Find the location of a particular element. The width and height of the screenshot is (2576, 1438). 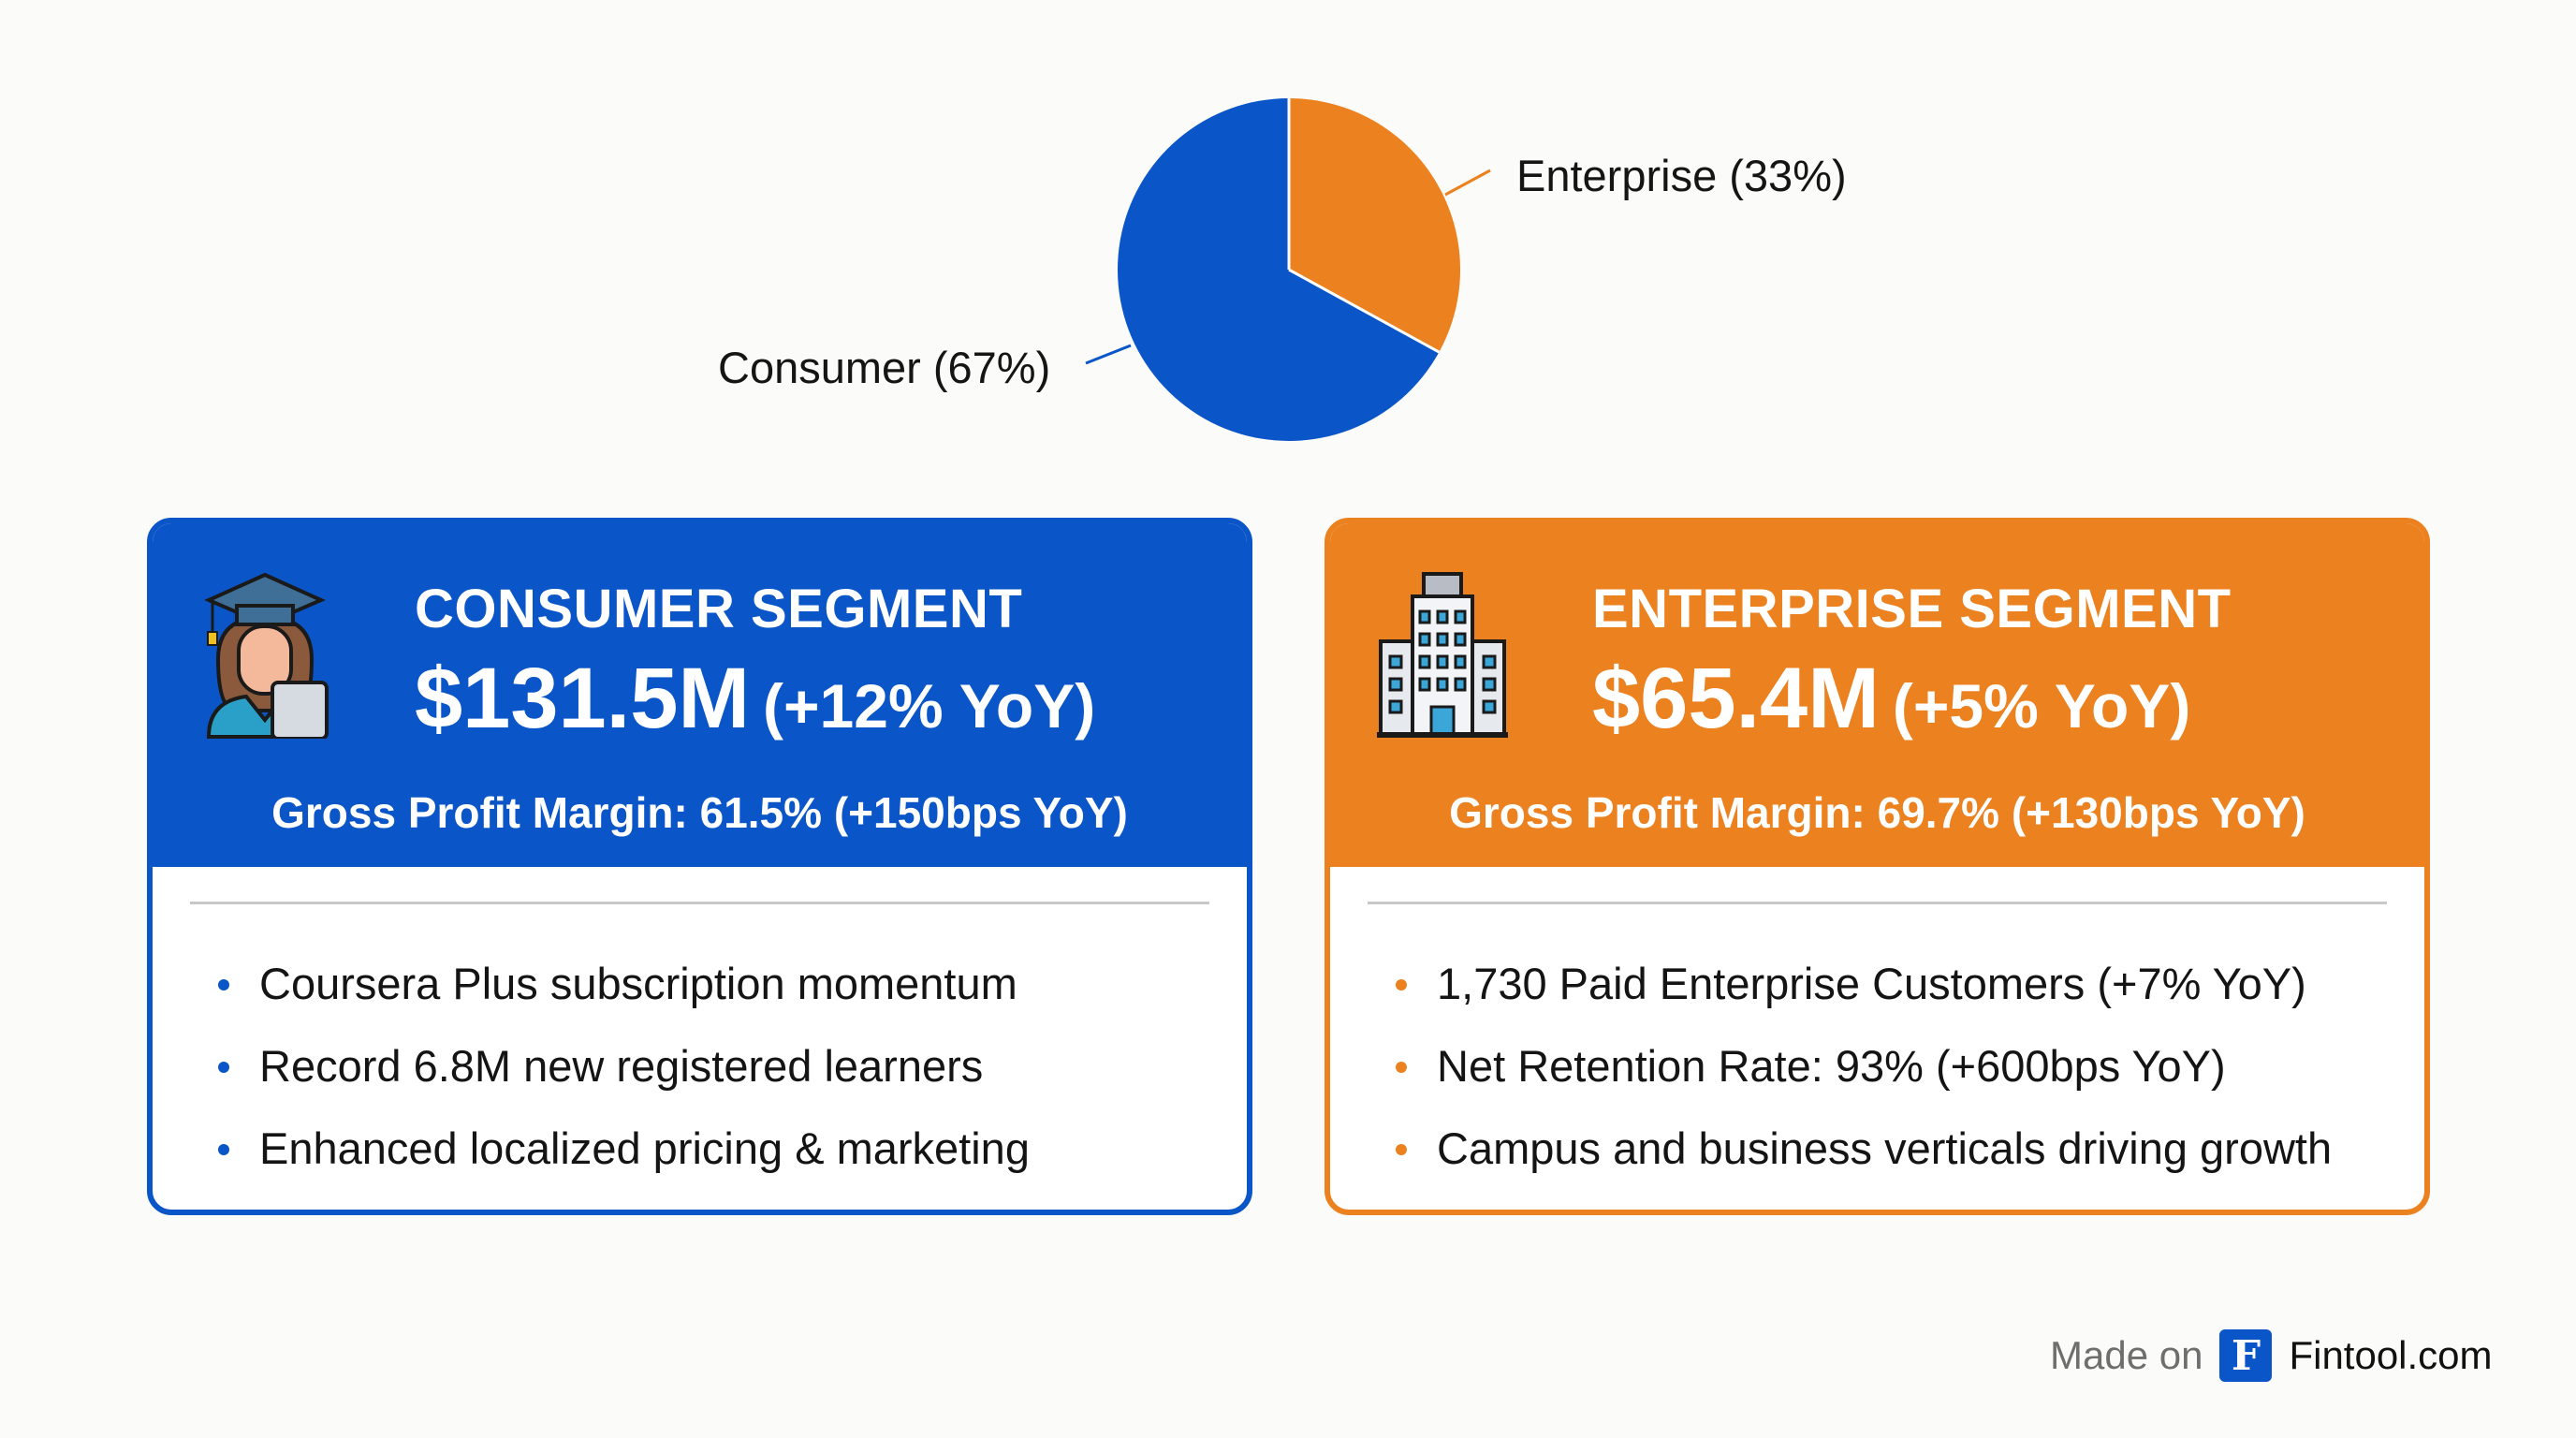

consumer-segment-title: CONSUMER SEGMENT is located at coordinates (719, 609).